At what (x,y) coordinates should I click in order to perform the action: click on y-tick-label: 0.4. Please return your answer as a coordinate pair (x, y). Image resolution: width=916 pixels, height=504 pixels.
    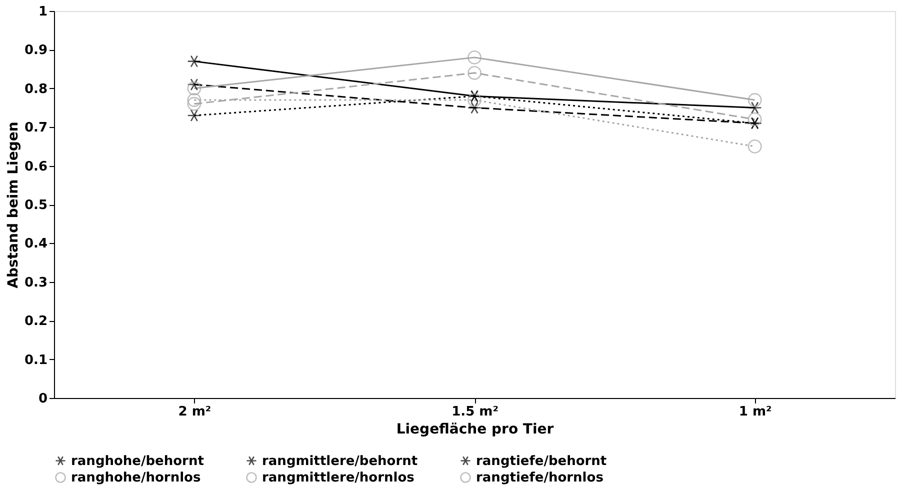
    Looking at the image, I should click on (36, 244).